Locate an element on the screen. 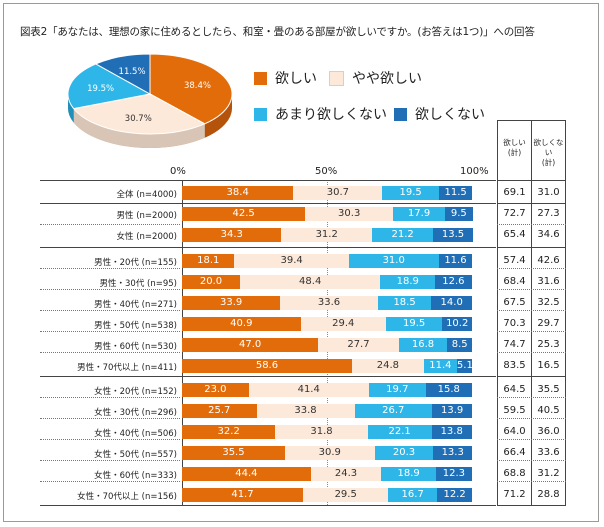  category-label: 男性・40代 (n=271) is located at coordinates (135, 305).